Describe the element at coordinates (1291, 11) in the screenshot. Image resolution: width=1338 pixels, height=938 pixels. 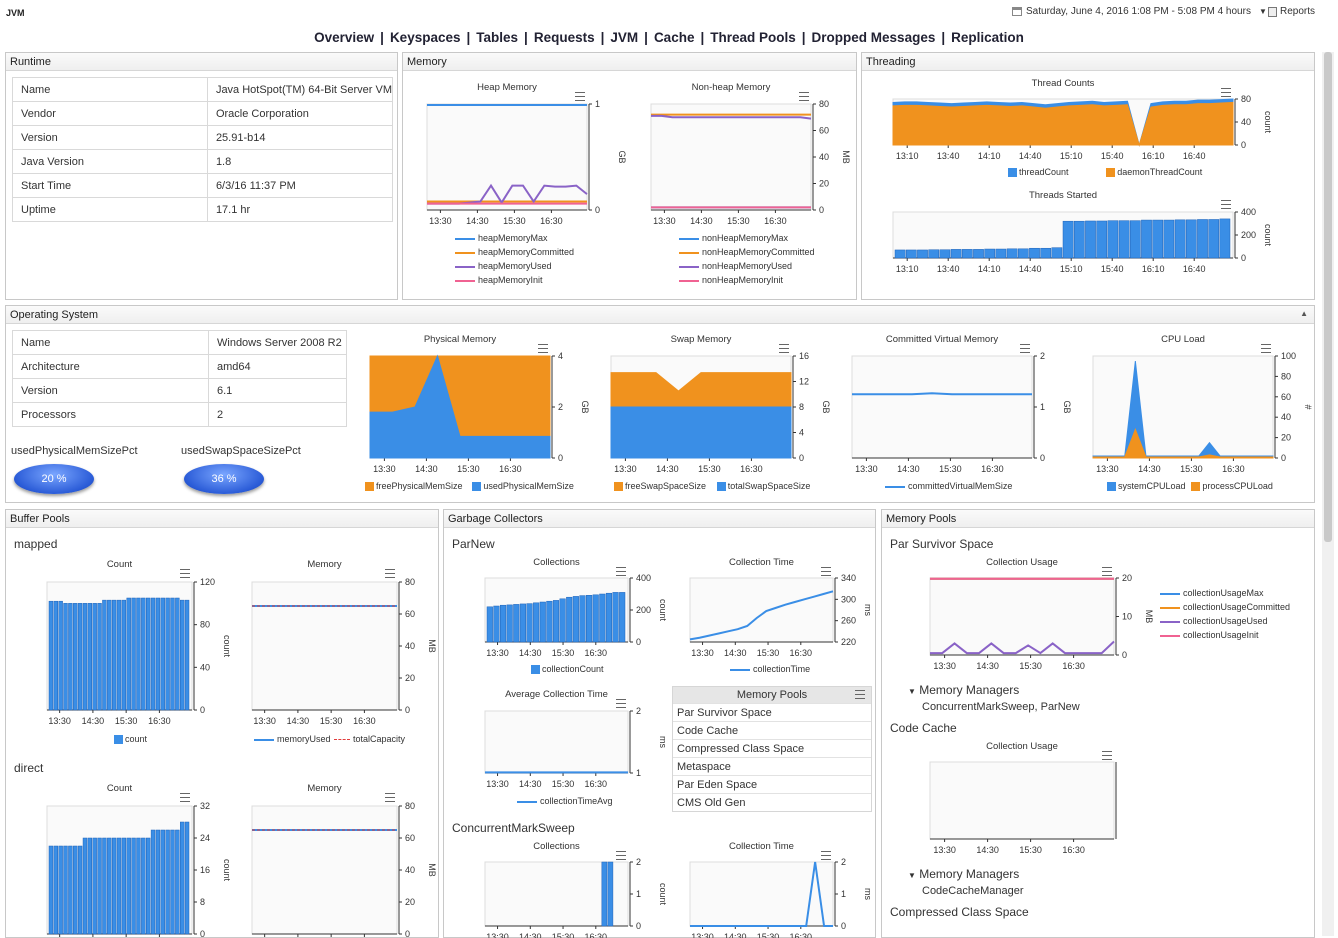
I see `reports-button: Reports` at that location.